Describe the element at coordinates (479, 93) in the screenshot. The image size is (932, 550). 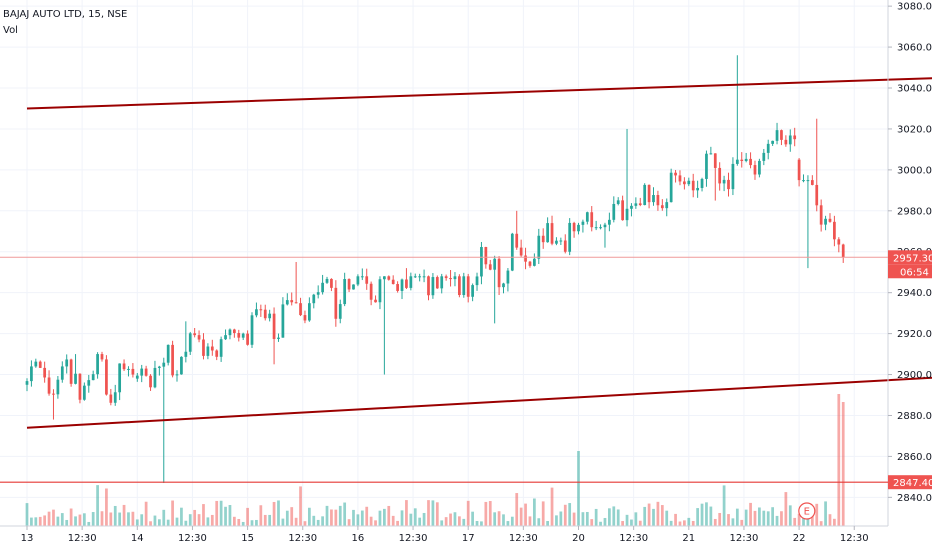
I see `upper-channel-line` at that location.